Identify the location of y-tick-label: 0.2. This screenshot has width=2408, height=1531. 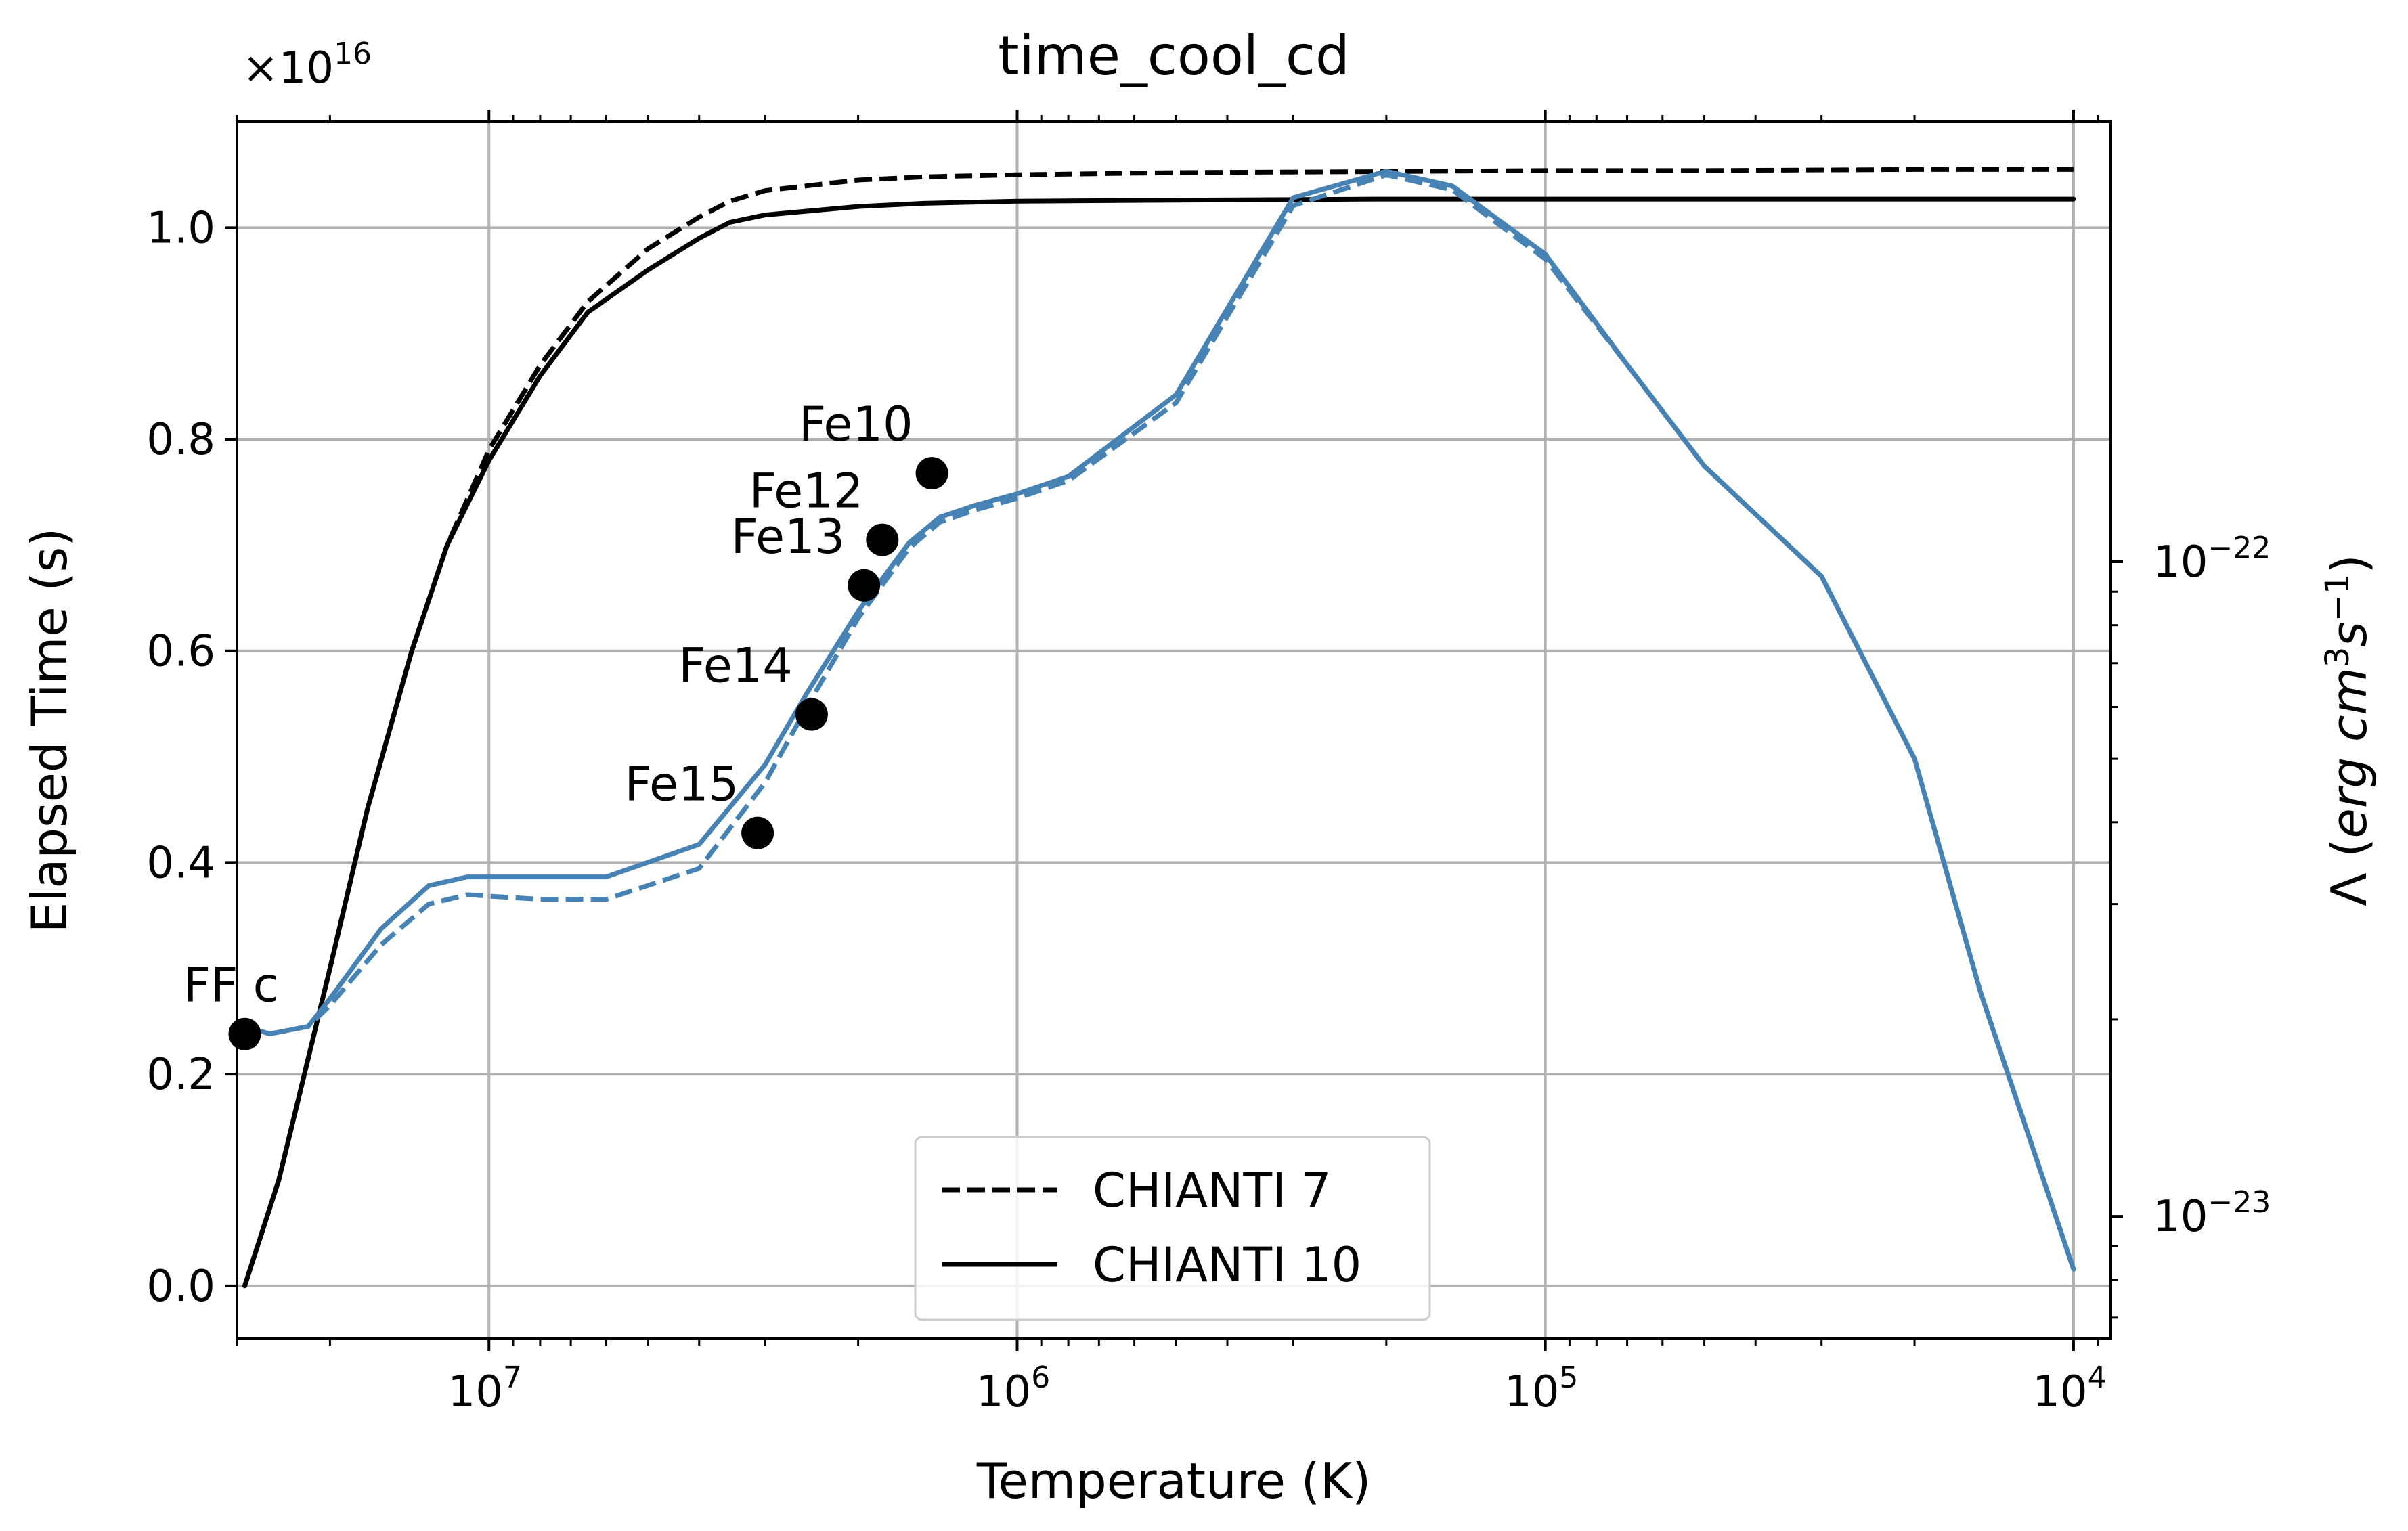
(181, 1075).